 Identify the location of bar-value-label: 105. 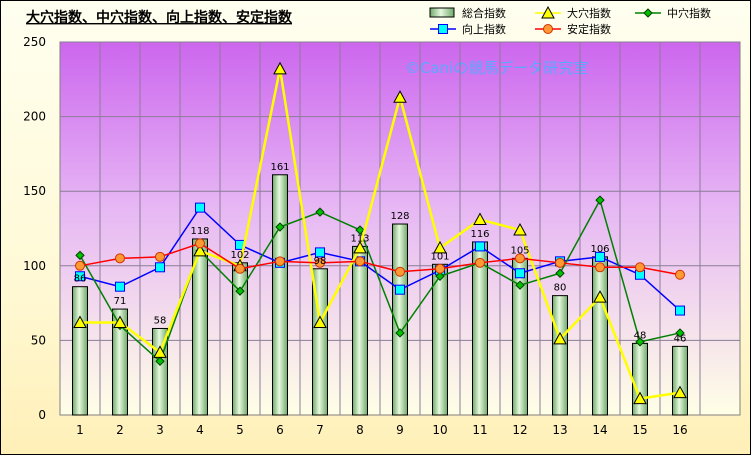
(519, 250).